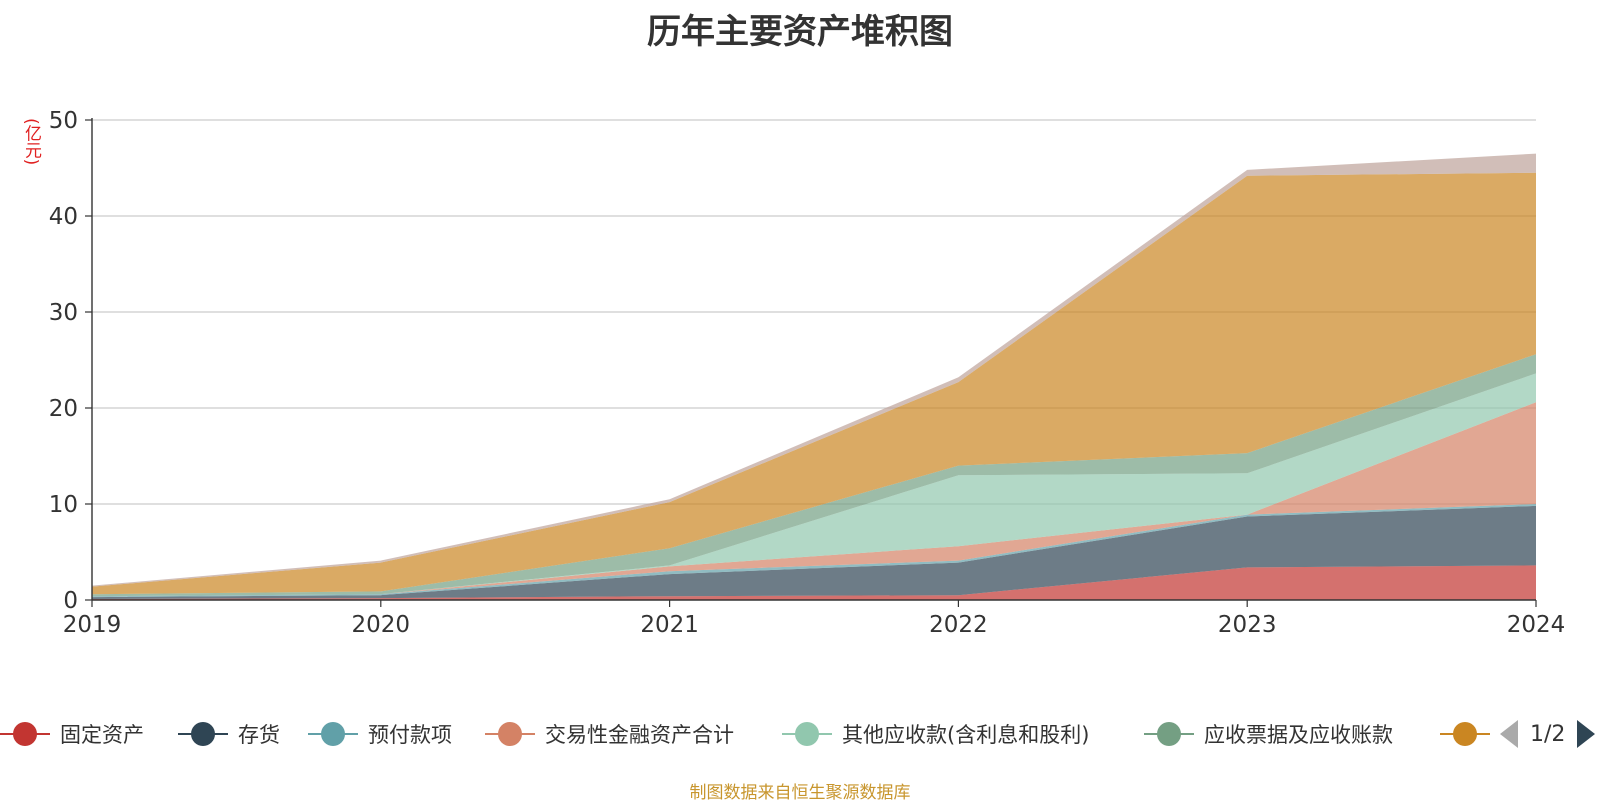 Image resolution: width=1600 pixels, height=803 pixels. What do you see at coordinates (70, 601) in the screenshot?
I see `y-tick-label: 0` at bounding box center [70, 601].